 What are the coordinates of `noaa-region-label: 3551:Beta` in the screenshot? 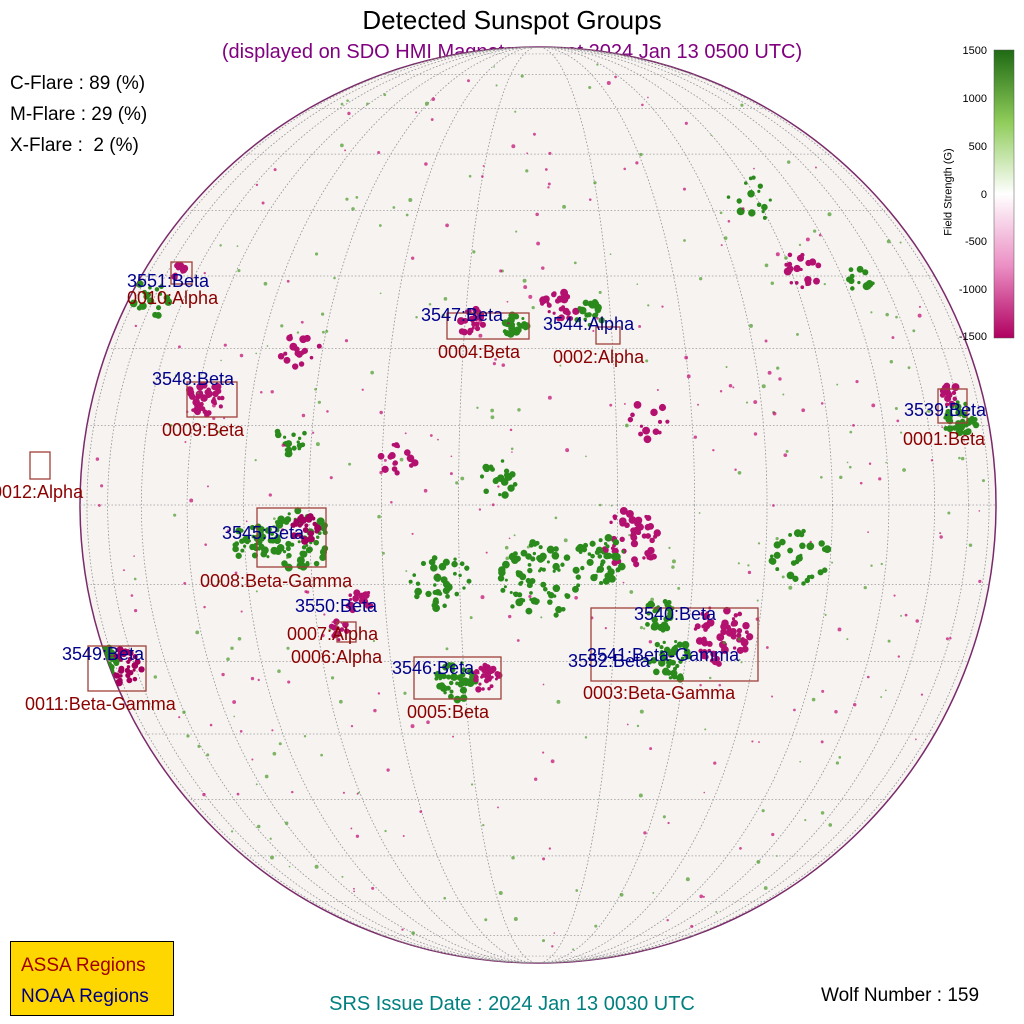 It's located at (168, 281).